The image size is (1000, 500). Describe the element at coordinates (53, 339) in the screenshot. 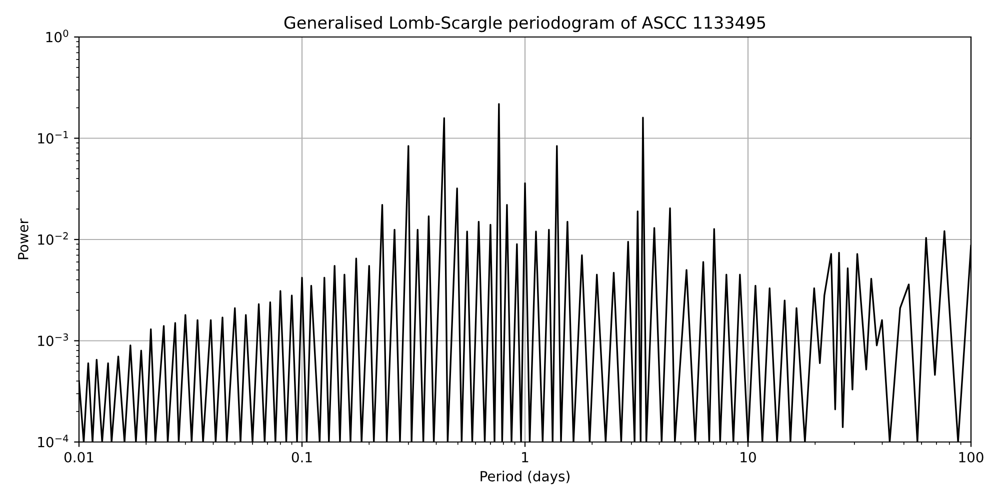

I see `y-tick-label: 10$^{−3}$` at that location.